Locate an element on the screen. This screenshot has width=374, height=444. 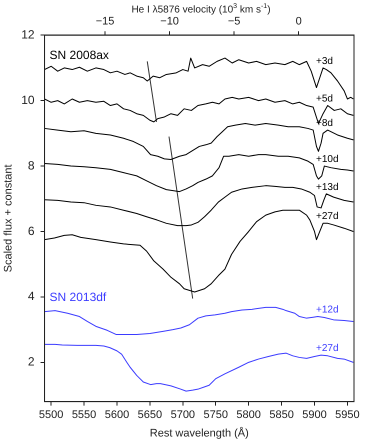
x-tick-label: 5500 is located at coordinates (51, 415).